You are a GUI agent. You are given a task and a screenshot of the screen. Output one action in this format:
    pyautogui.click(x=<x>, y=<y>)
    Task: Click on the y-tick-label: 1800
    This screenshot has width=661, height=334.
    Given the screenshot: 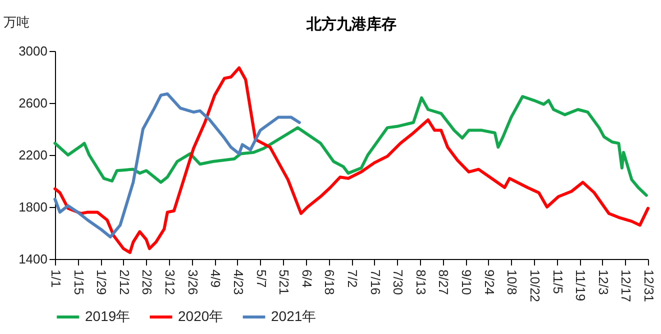 What is the action you would take?
    pyautogui.click(x=33, y=207)
    